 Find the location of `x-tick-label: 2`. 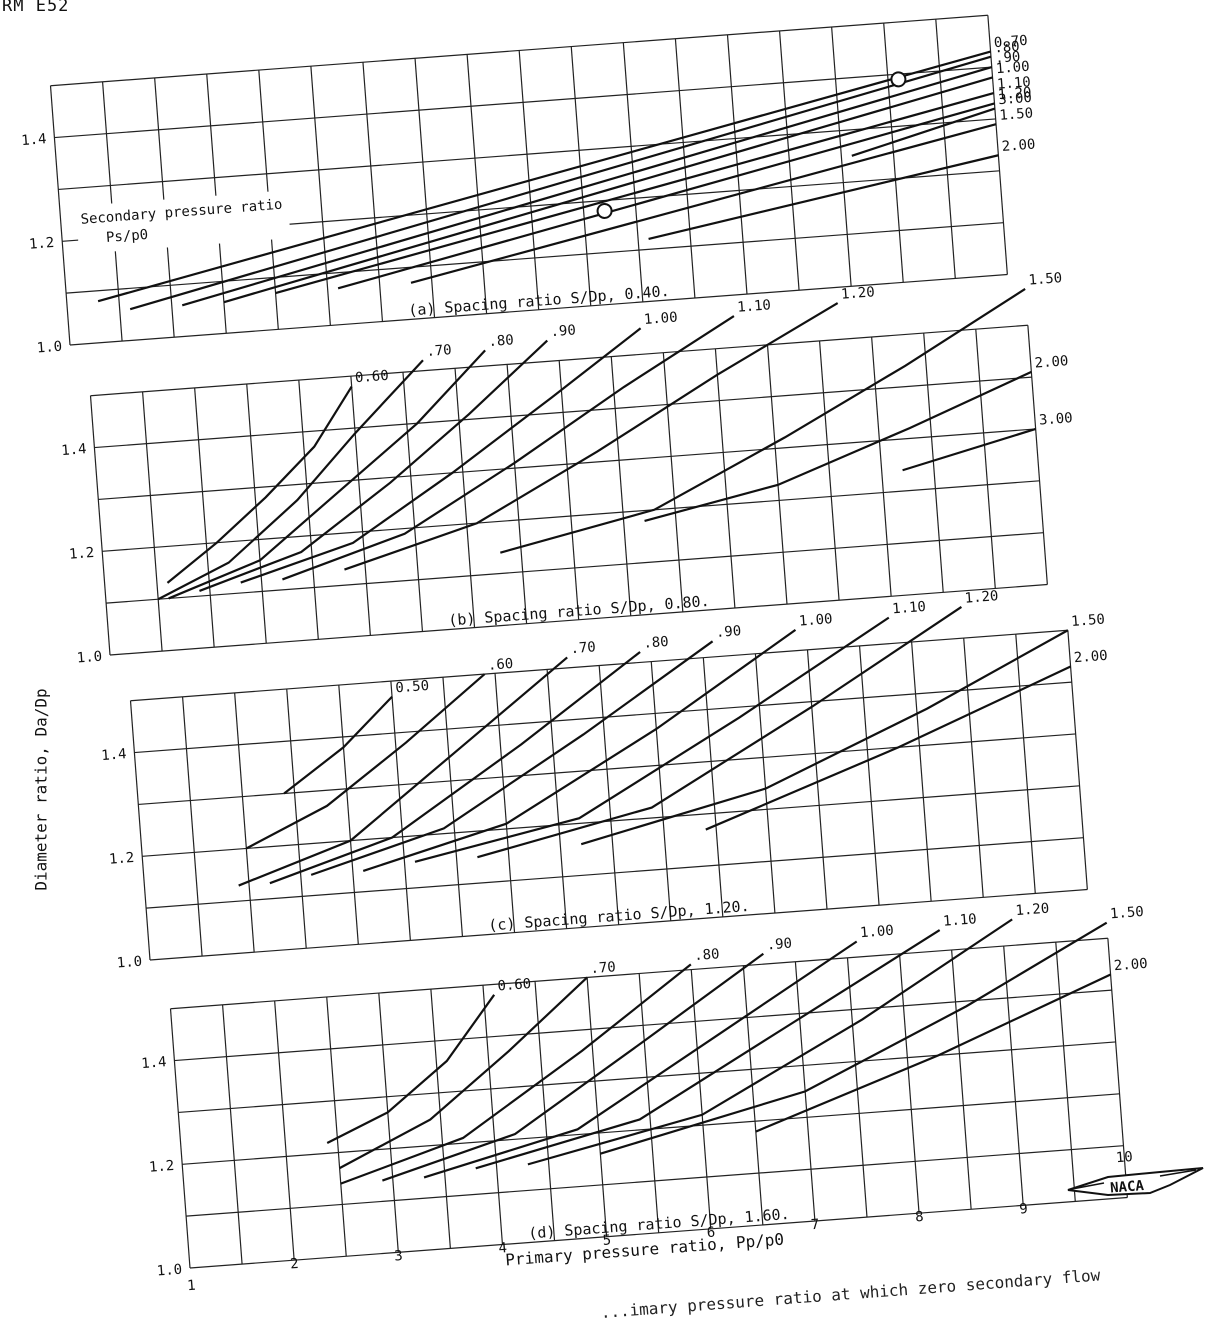

x-tick-label: 2 is located at coordinates (295, 1264).